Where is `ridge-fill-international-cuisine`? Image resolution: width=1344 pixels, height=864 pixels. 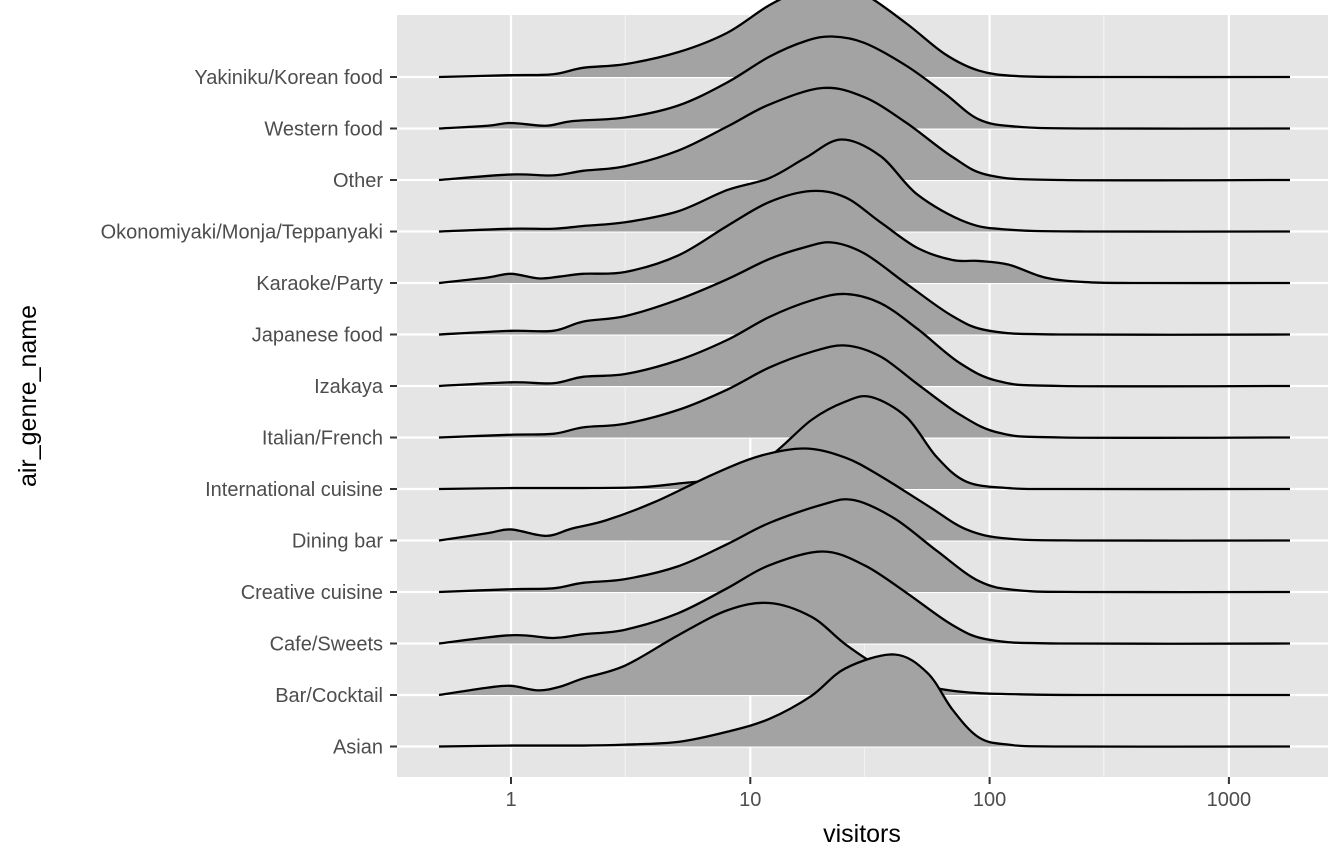
ridge-fill-international-cuisine is located at coordinates (864, 443).